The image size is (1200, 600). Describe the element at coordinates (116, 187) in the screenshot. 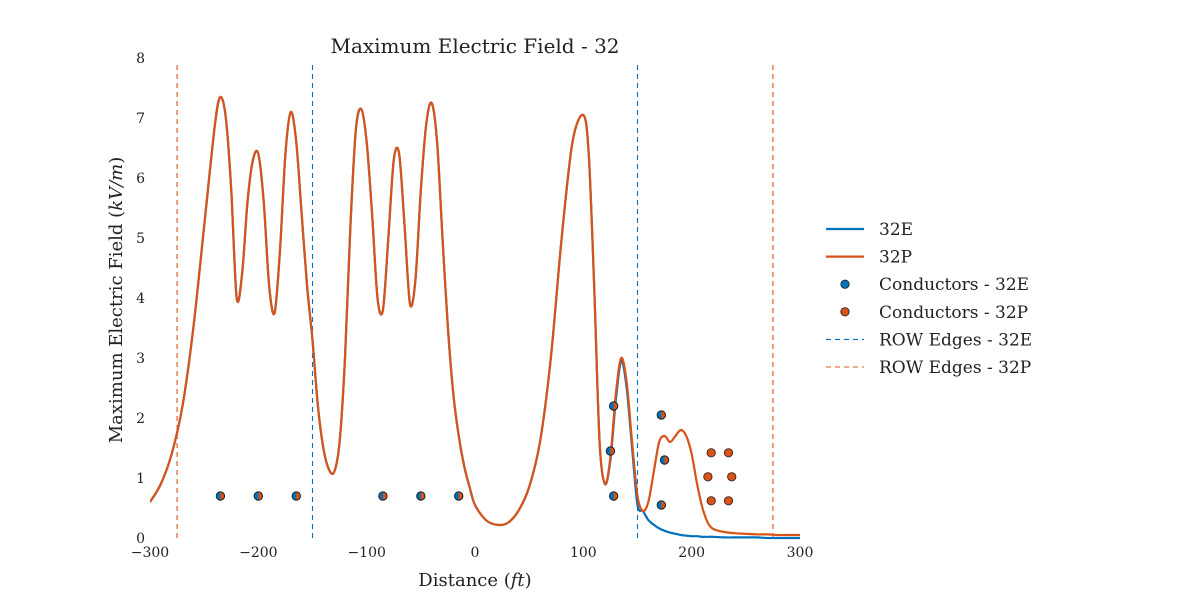

I see `y-axis-unit: kV/m` at that location.